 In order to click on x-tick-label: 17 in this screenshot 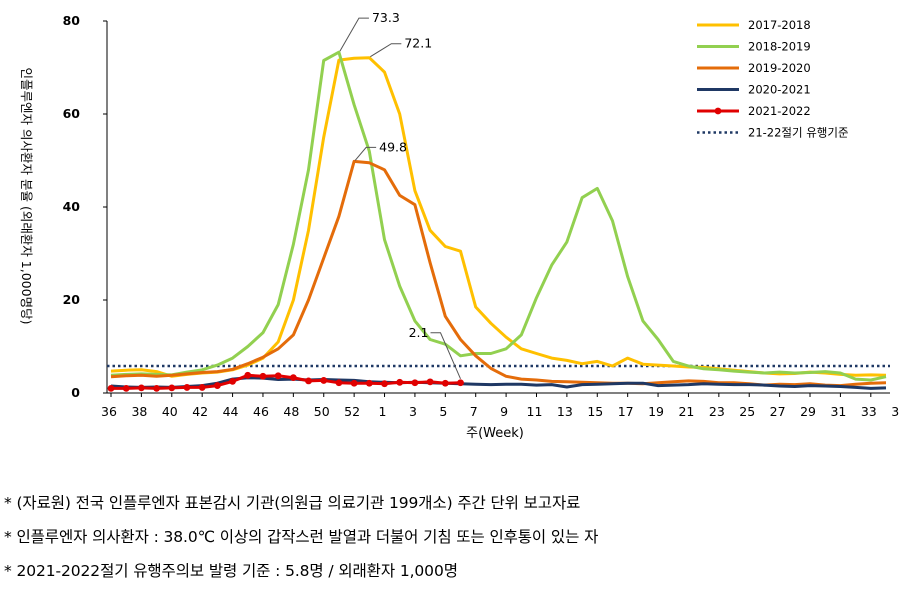, I will do `click(626, 411)`.